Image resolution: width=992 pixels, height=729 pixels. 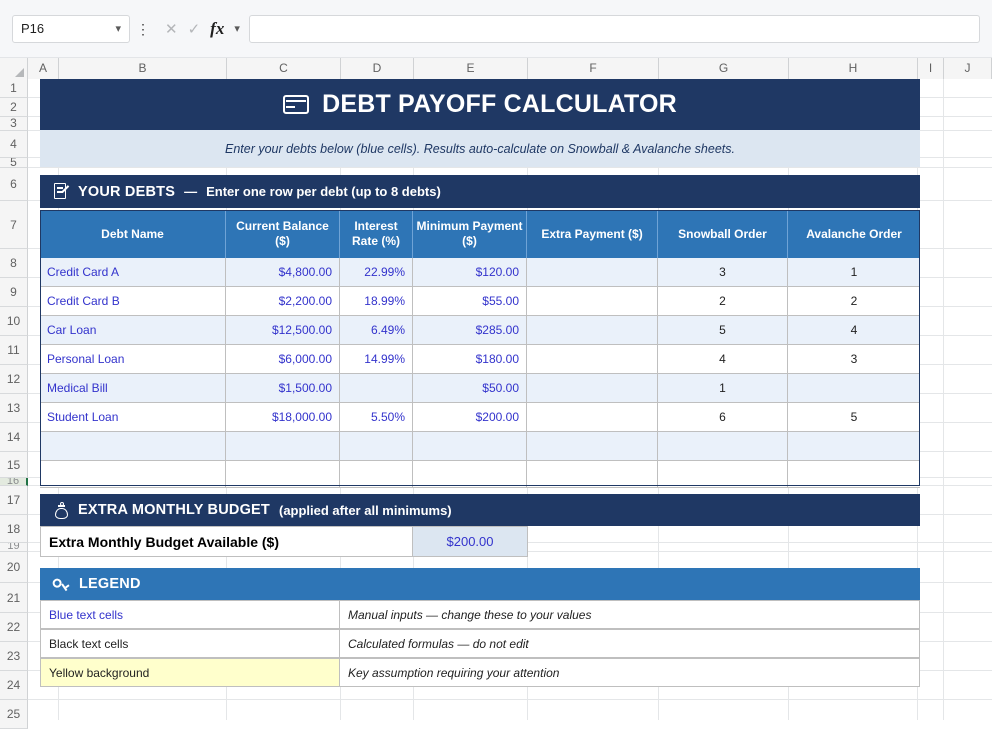 I want to click on table-row: Credit Card B $2,200.00 18.99% $55.00 2 2, so click(x=480, y=301).